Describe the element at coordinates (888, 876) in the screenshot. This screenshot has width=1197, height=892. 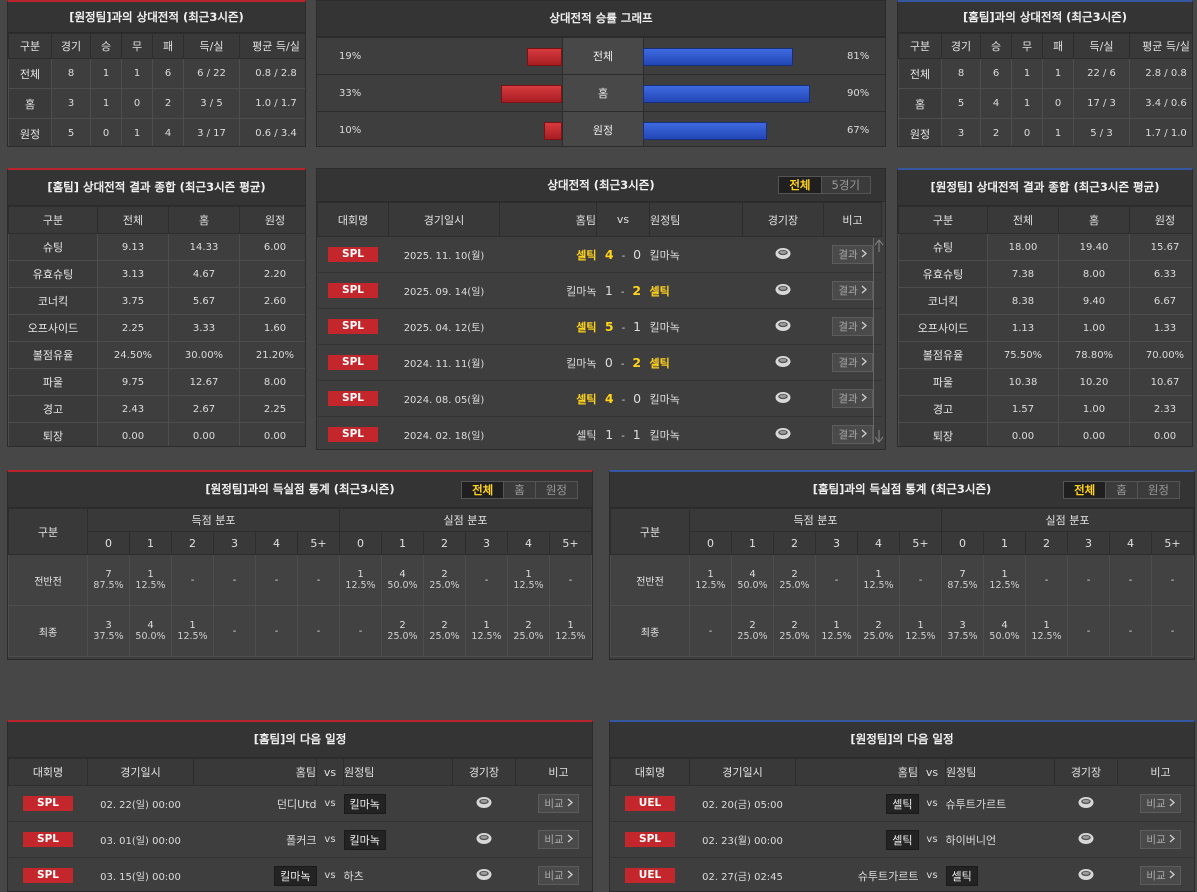
I see `home-team: 슈투트가르트` at that location.